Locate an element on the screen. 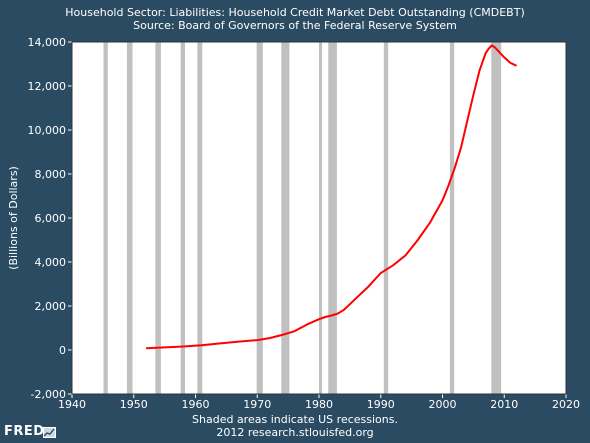 The height and width of the screenshot is (443, 590). chart-title: Household Sector: Liabilities is located at coordinates (295, 12).